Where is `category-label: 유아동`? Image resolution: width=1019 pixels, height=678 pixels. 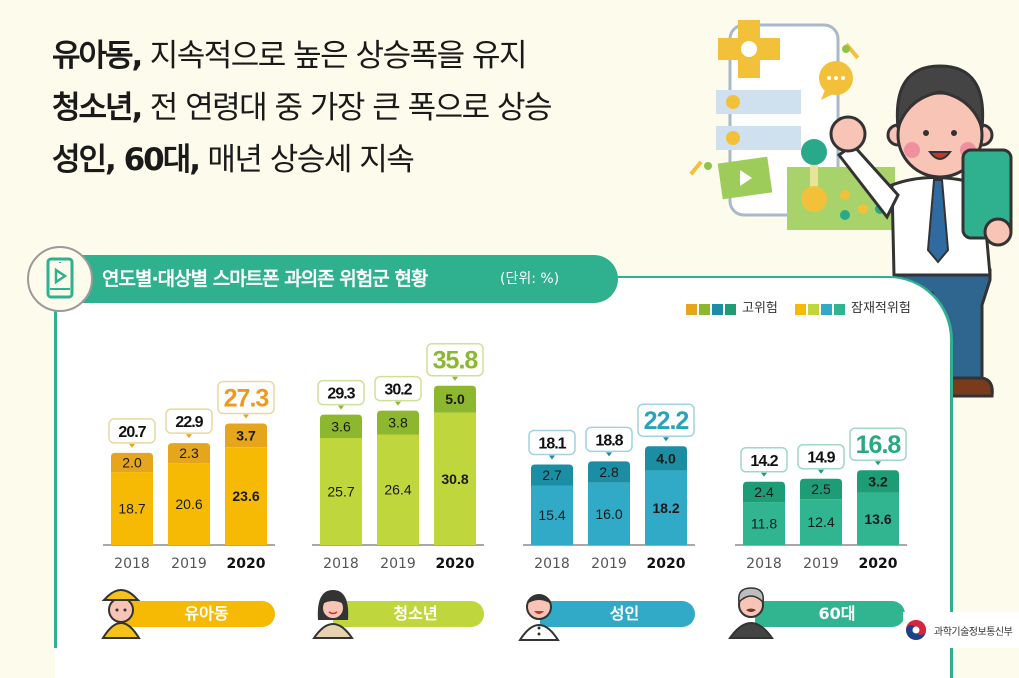 category-label: 유아동 is located at coordinates (206, 613).